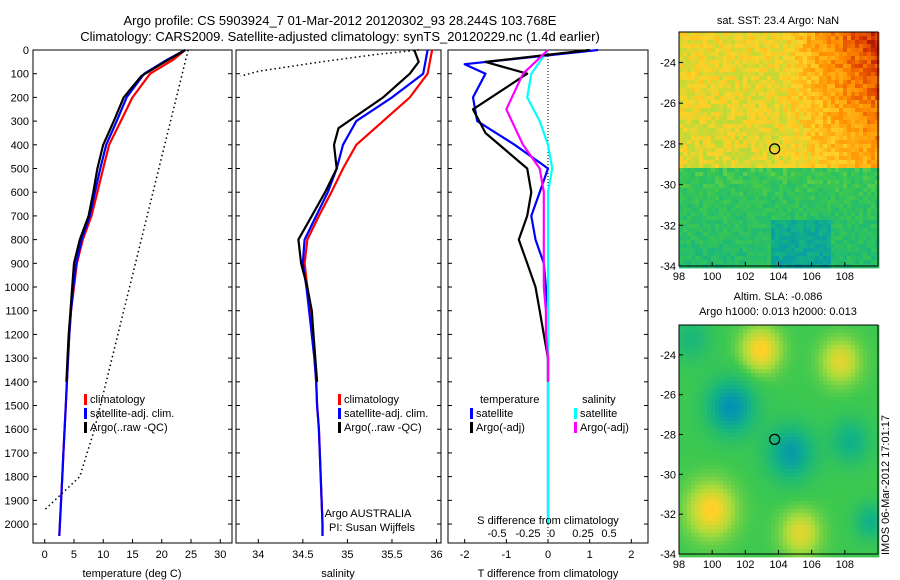 This screenshot has width=900, height=580. I want to click on salinity-xtick-label: 35, so click(347, 555).